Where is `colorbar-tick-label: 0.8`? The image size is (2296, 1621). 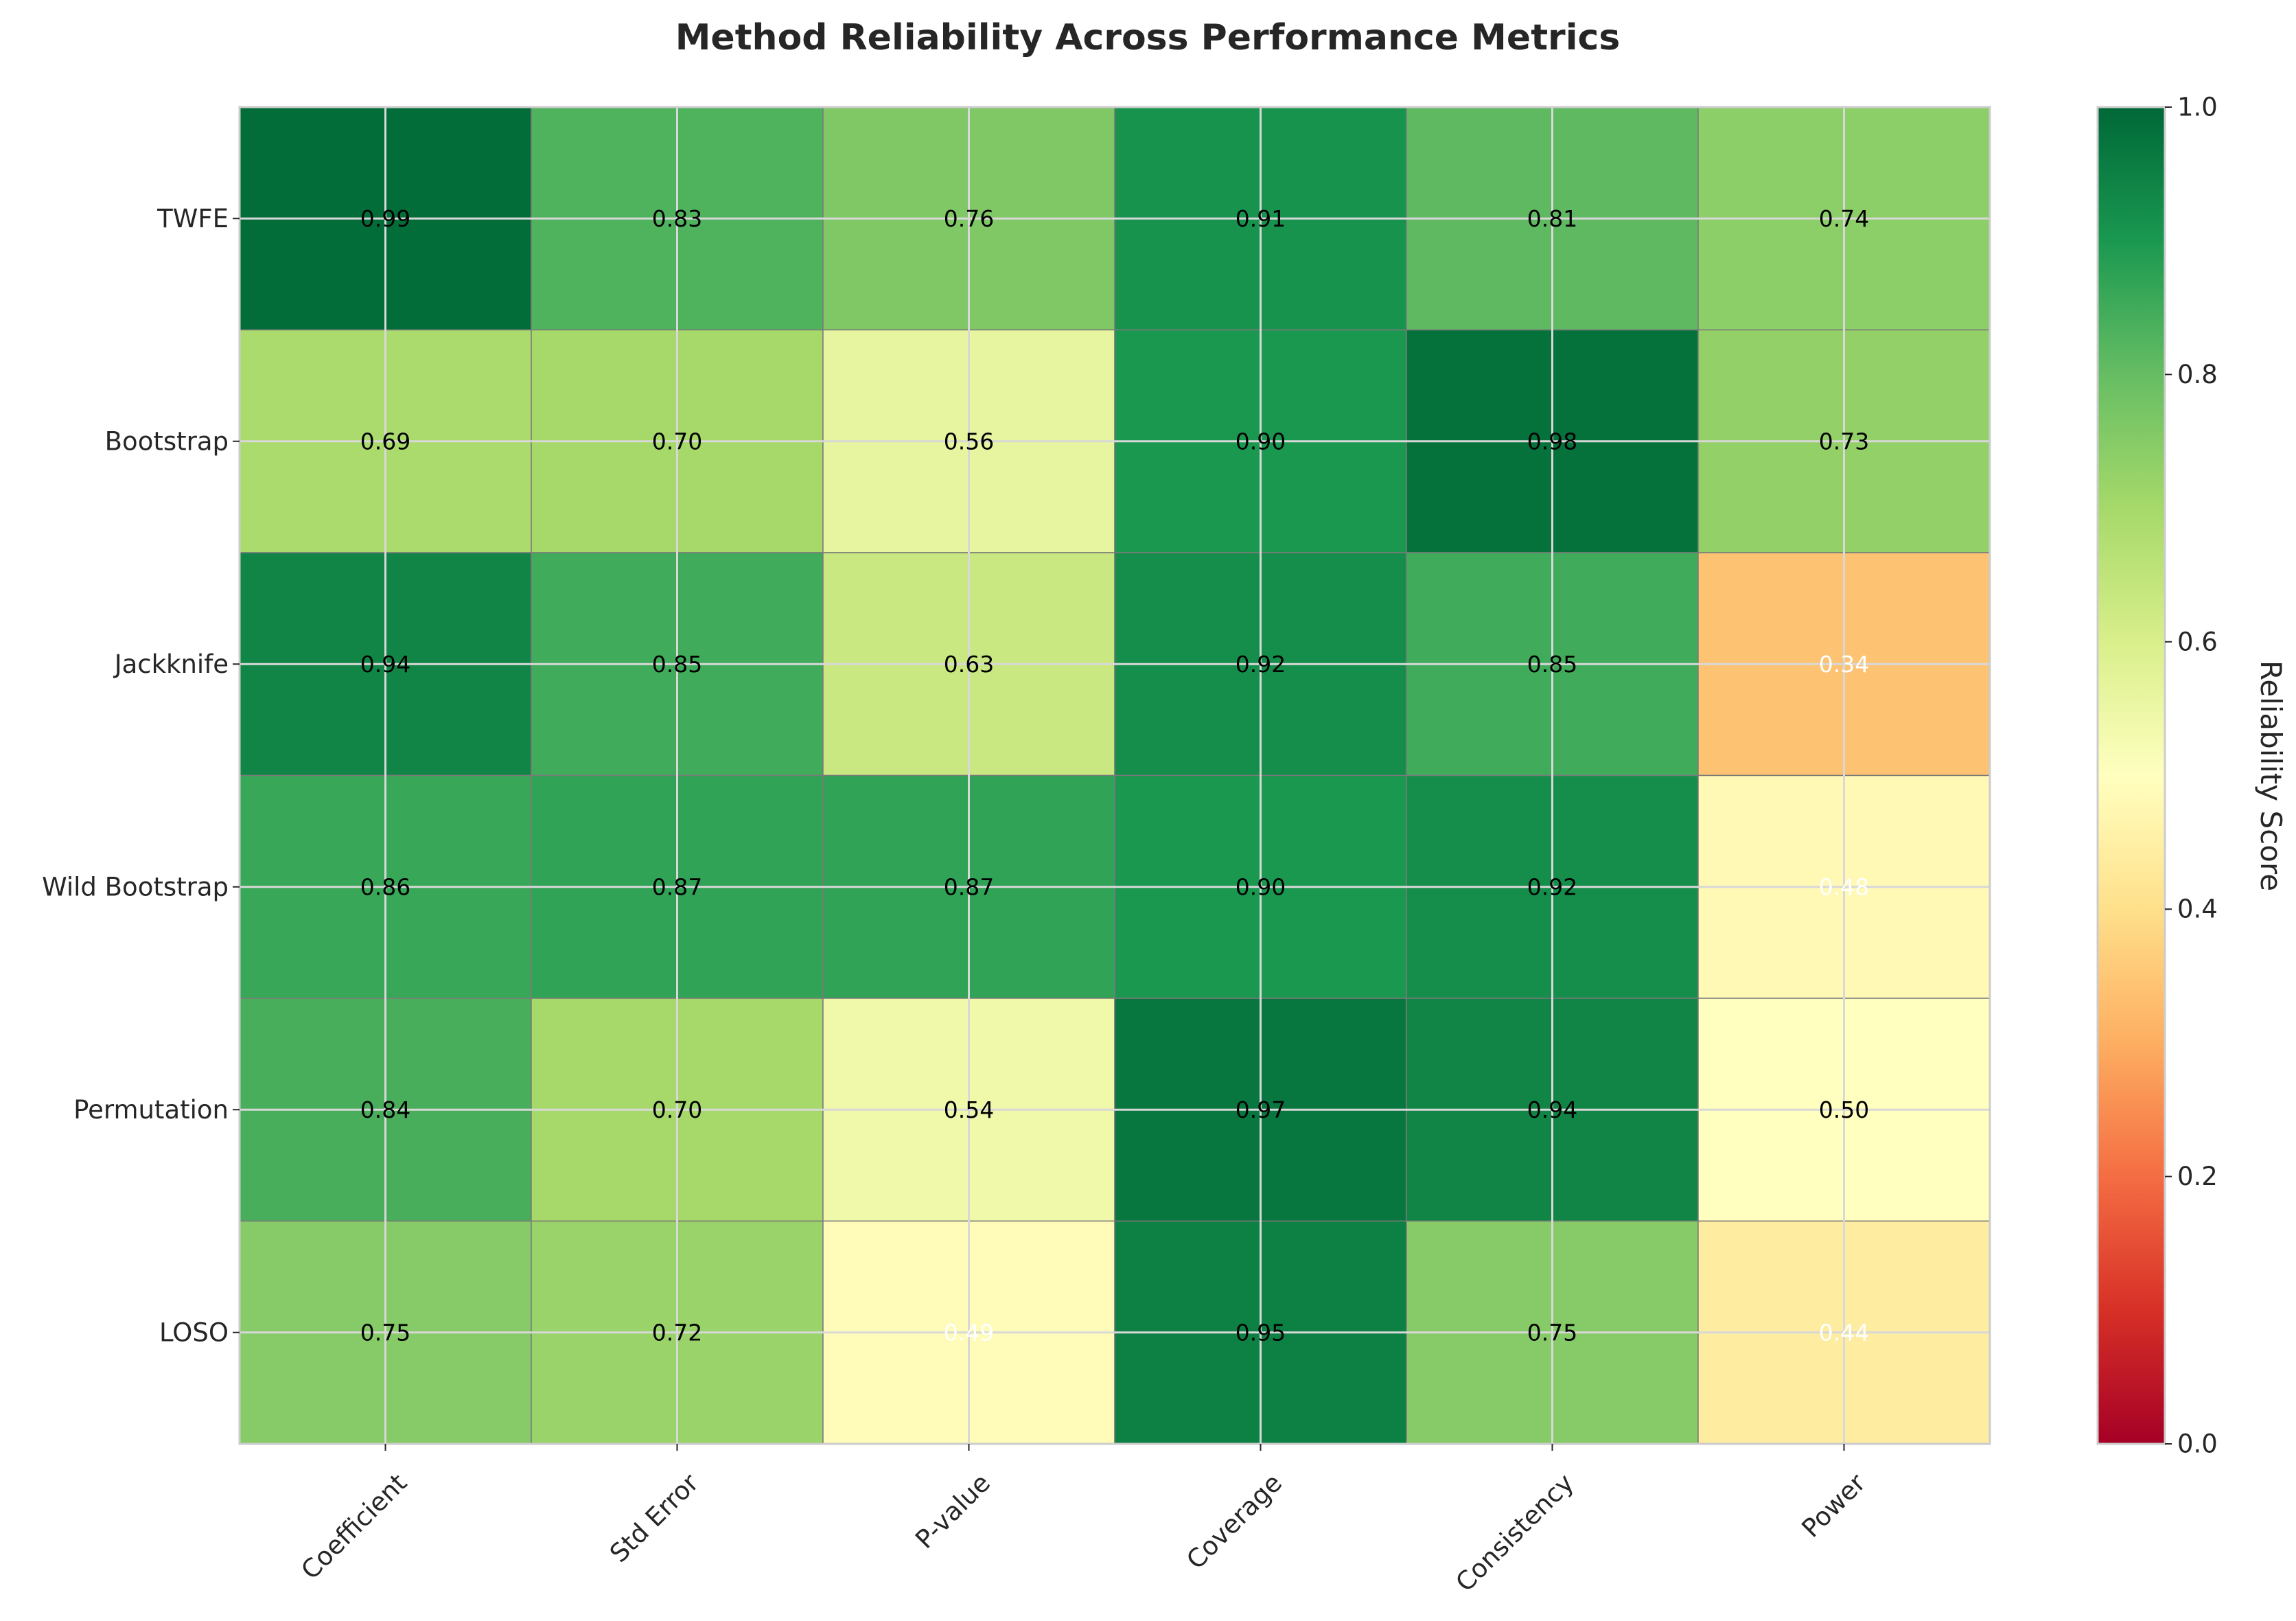
colorbar-tick-label: 0.8 is located at coordinates (2197, 374).